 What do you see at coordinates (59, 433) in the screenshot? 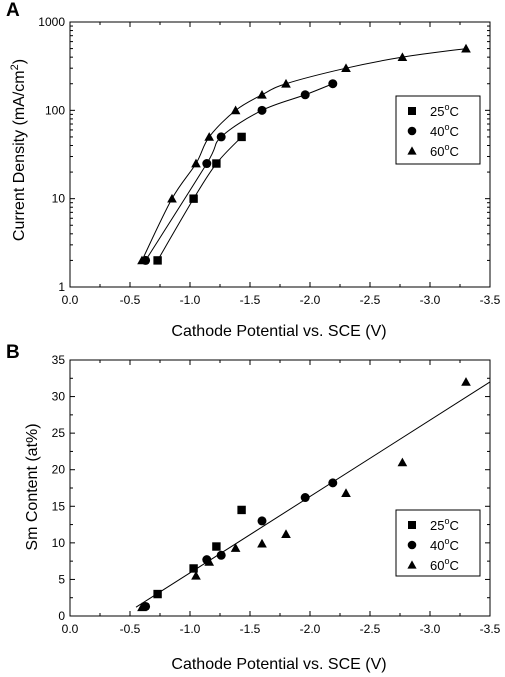
I see `y-tick-label: 25` at bounding box center [59, 433].